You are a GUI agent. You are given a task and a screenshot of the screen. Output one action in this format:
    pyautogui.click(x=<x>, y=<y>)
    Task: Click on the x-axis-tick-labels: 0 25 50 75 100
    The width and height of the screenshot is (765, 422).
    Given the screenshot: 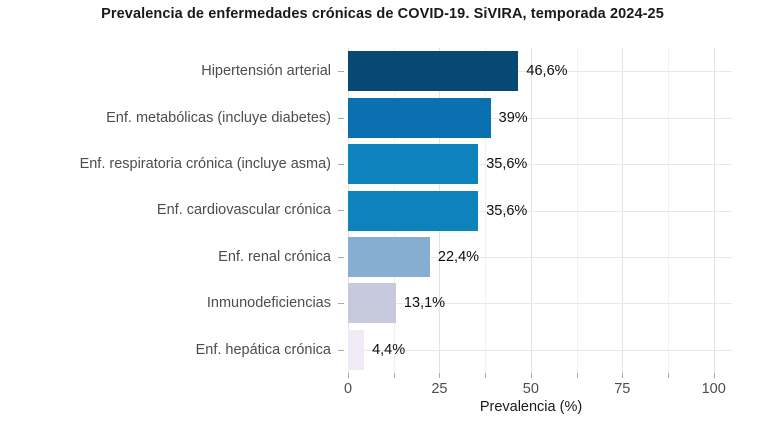 What is the action you would take?
    pyautogui.click(x=538, y=389)
    